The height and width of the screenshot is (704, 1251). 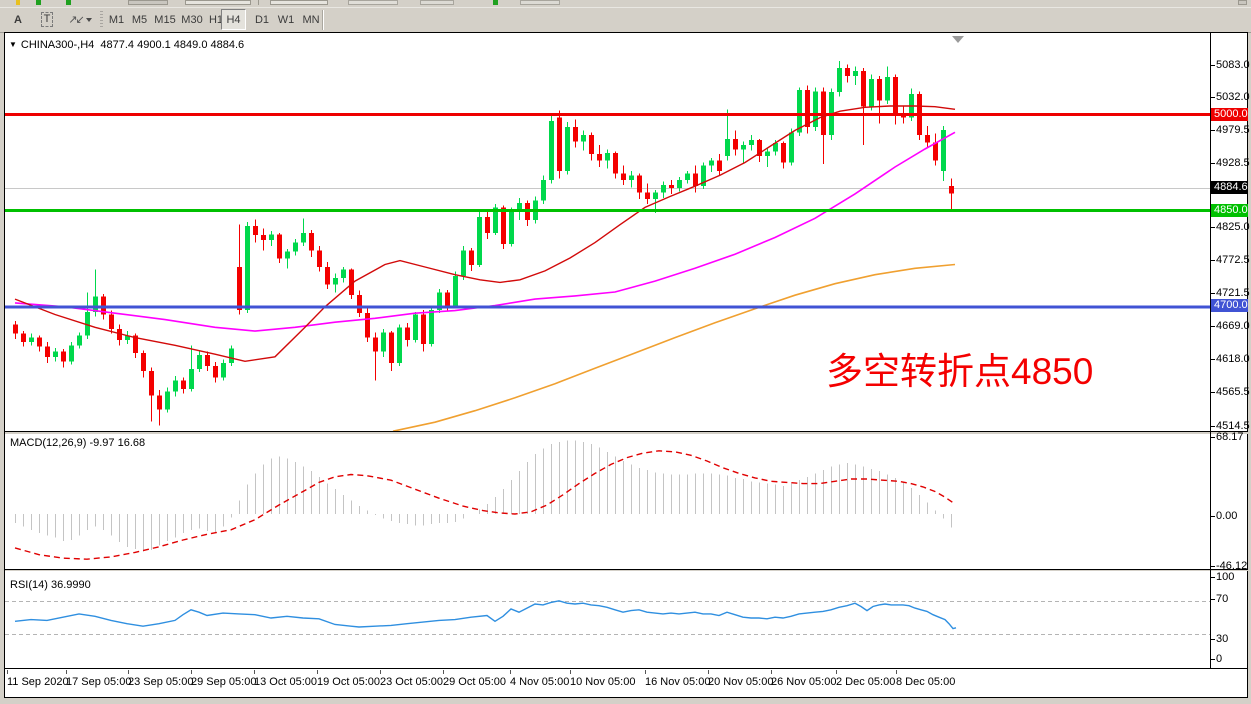 I want to click on rsi-panel-canvas, so click(x=607, y=619).